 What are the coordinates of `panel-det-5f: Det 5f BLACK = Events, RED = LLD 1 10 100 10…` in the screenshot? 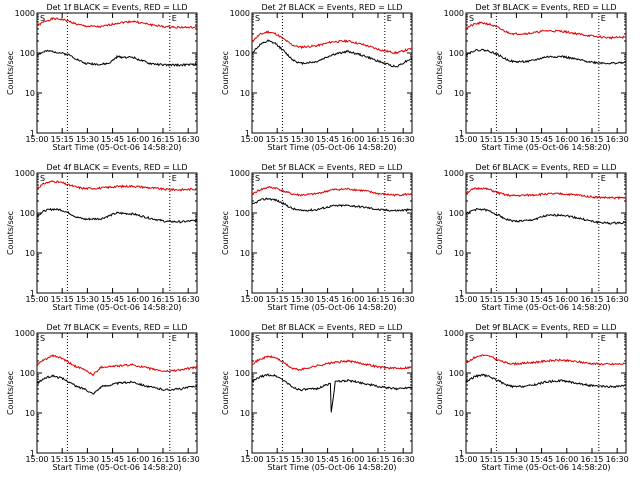 It's located at (318, 237).